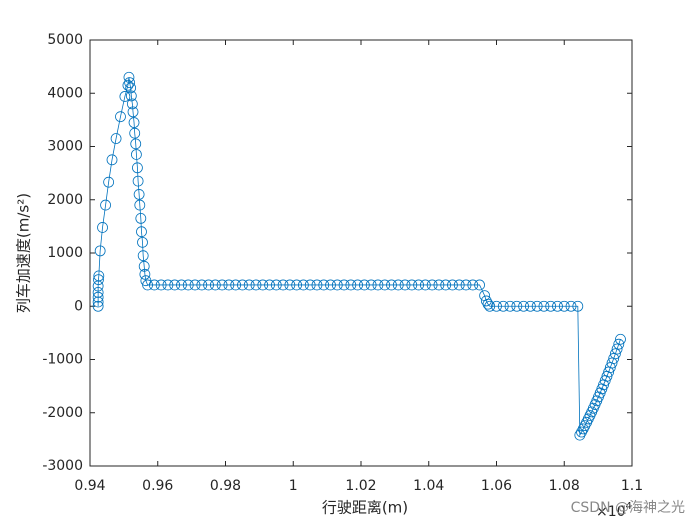 Image resolution: width=700 pixels, height=525 pixels. I want to click on x-exponent-base: ×10, so click(611, 512).